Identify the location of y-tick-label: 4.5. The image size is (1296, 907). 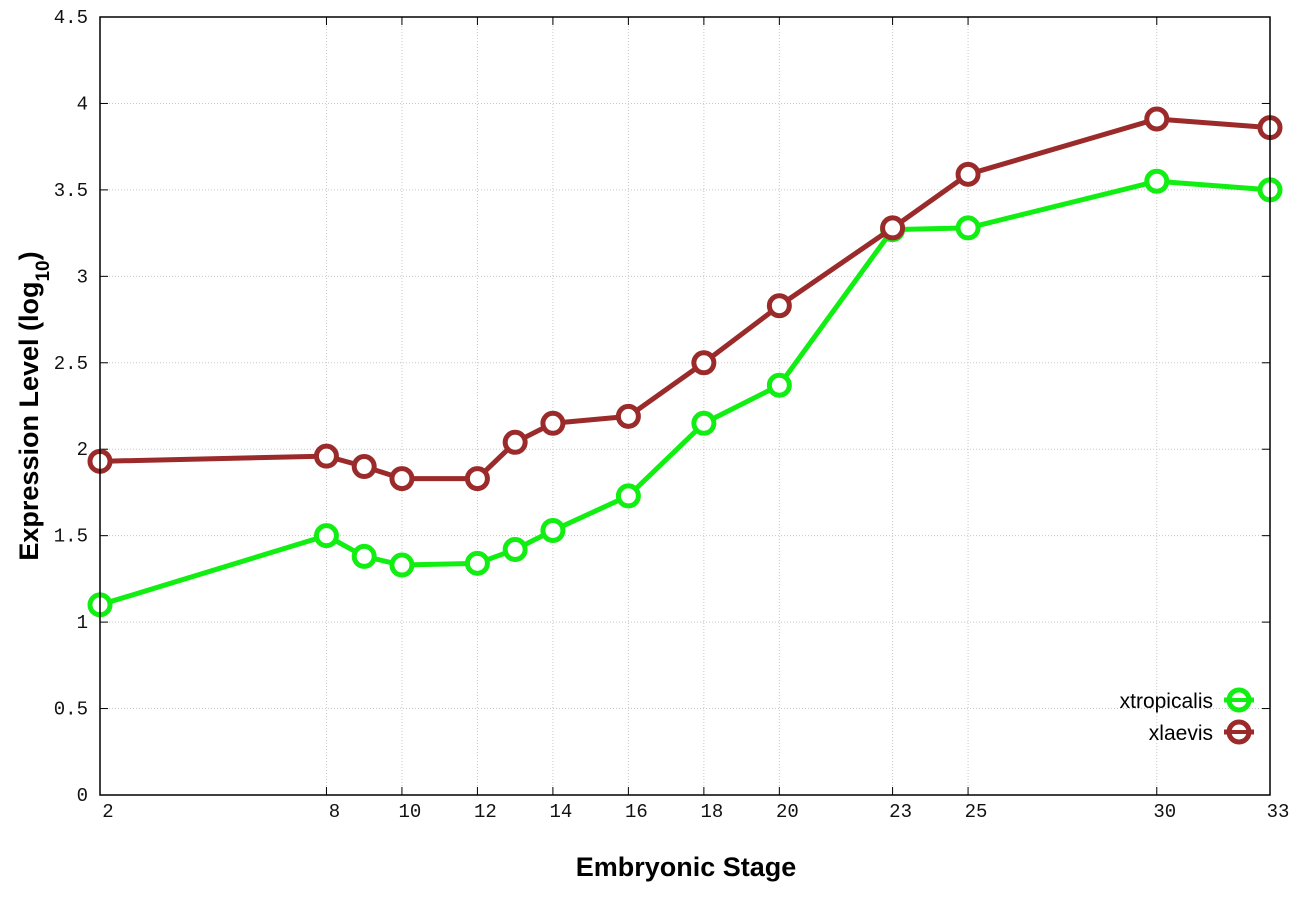
(71, 18).